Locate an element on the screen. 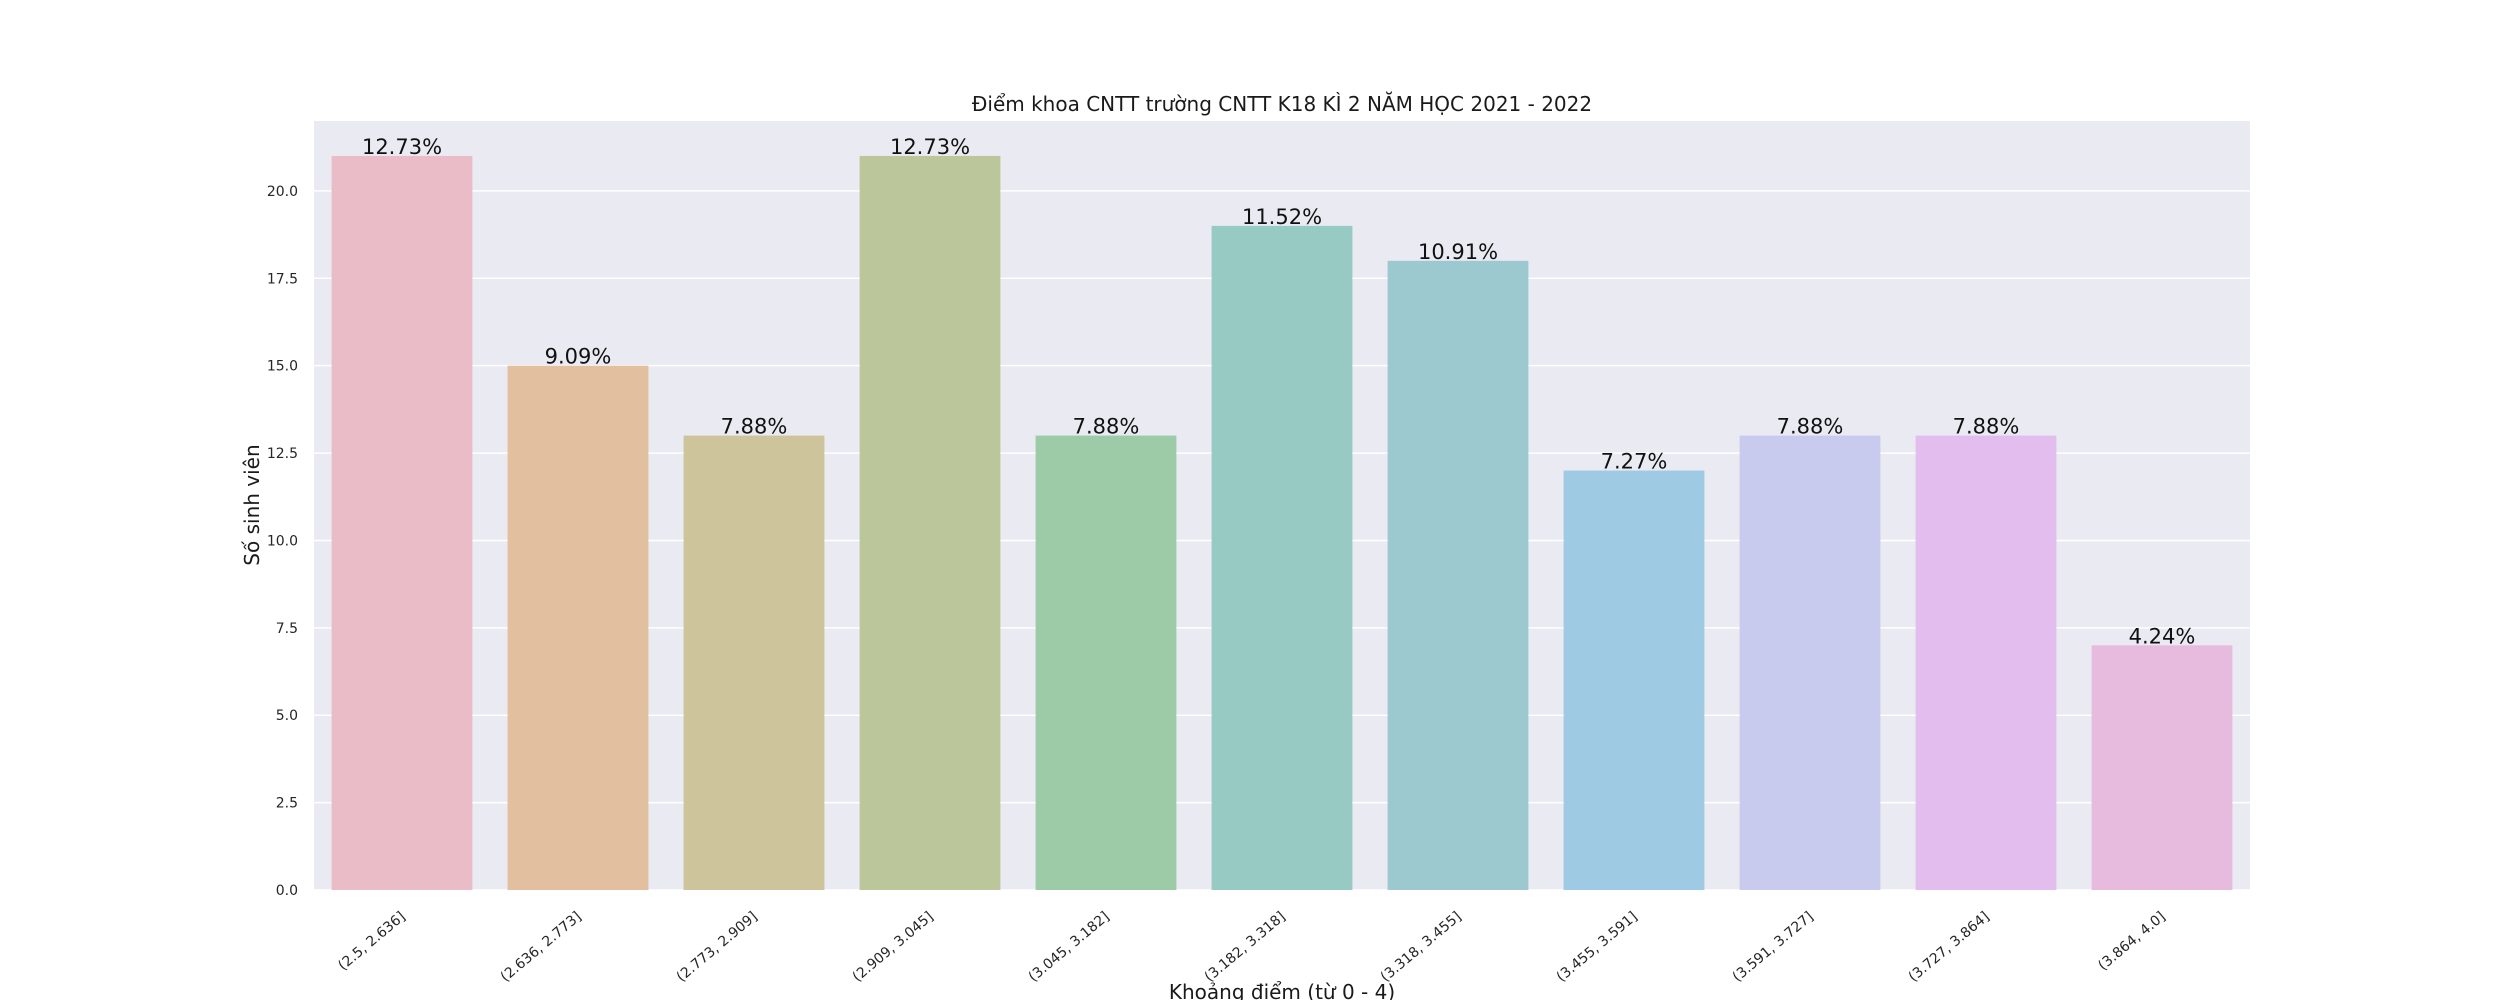  x-tick-label: (2.5, 2.636] is located at coordinates (371, 941).